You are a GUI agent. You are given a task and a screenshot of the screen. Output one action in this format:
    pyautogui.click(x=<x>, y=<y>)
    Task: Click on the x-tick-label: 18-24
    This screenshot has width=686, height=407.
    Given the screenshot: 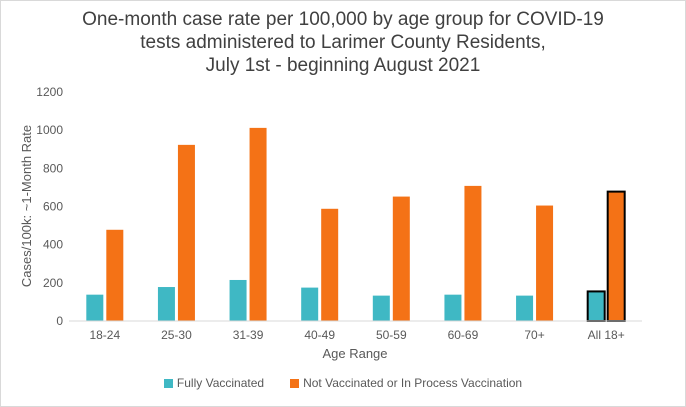 What is the action you would take?
    pyautogui.click(x=104, y=335)
    